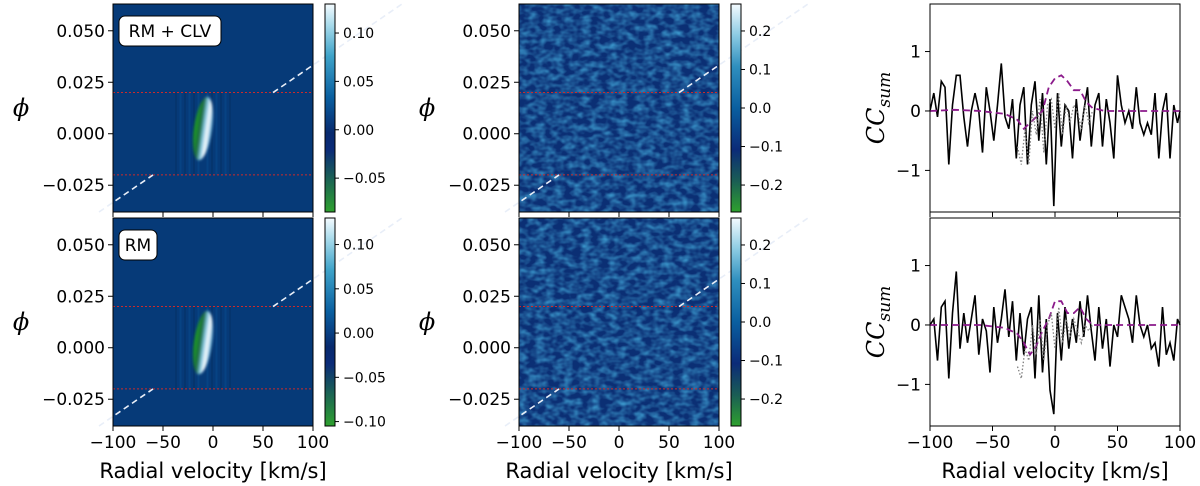  Describe the element at coordinates (355, 324) in the screenshot. I see `colorbar-row2-model: 0.10 0.05 0.00 −0.05 −0.10` at that location.